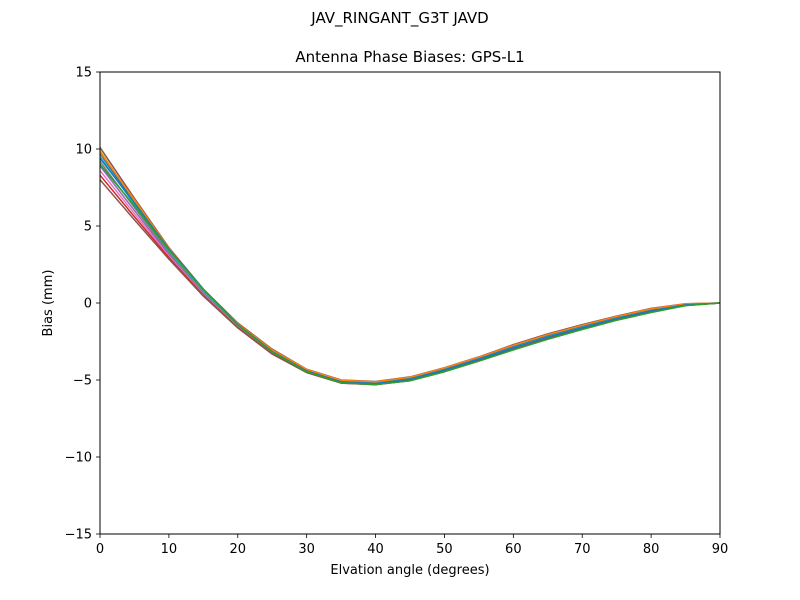 The height and width of the screenshot is (600, 800). I want to click on y-axis-label: Bias (mm), so click(48, 303).